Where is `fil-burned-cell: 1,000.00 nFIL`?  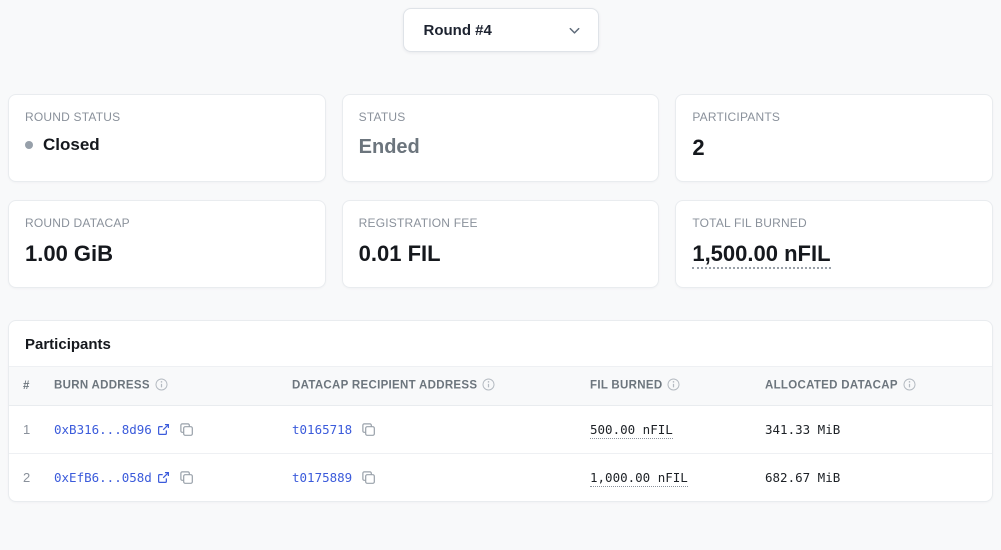 fil-burned-cell: 1,000.00 nFIL is located at coordinates (677, 477).